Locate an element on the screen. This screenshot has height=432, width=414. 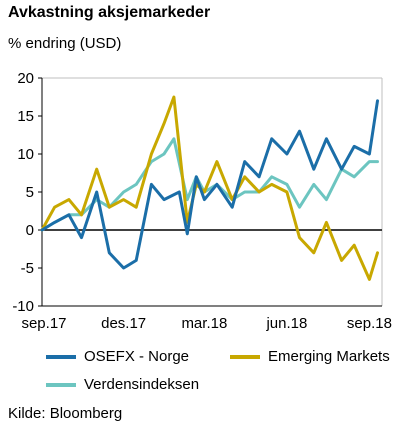
legend-item-osefx: OSEFX - Norge is located at coordinates (117, 356).